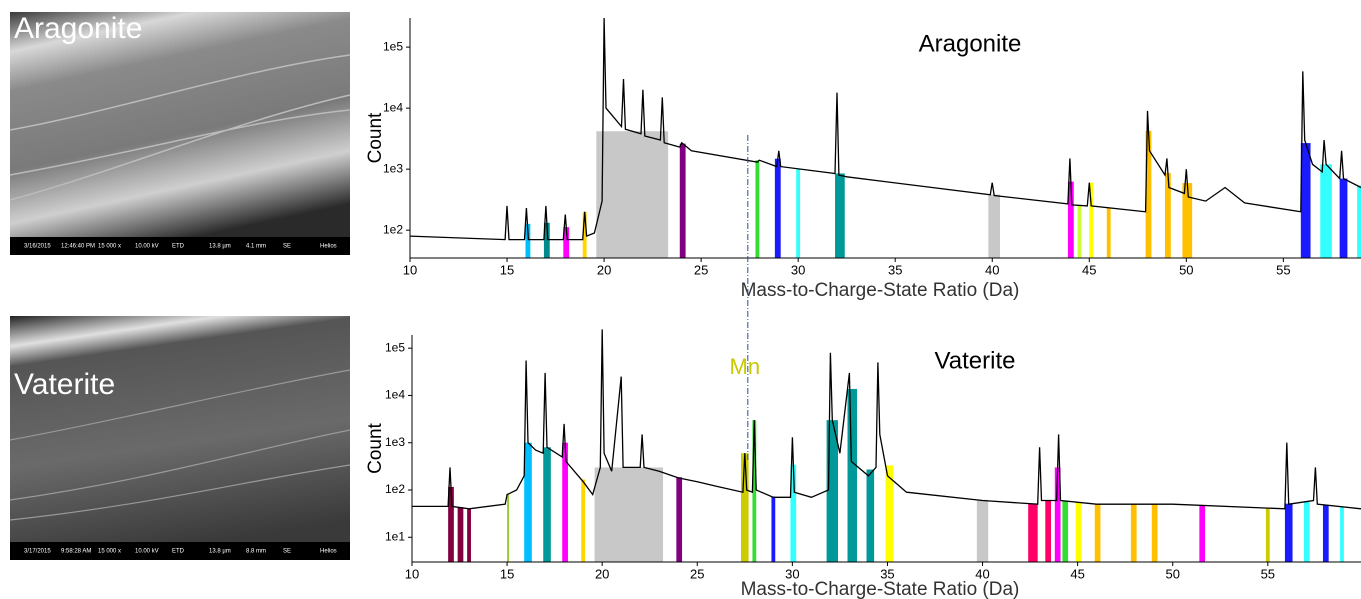  I want to click on image-info: 3/17/2015, so click(37, 552).